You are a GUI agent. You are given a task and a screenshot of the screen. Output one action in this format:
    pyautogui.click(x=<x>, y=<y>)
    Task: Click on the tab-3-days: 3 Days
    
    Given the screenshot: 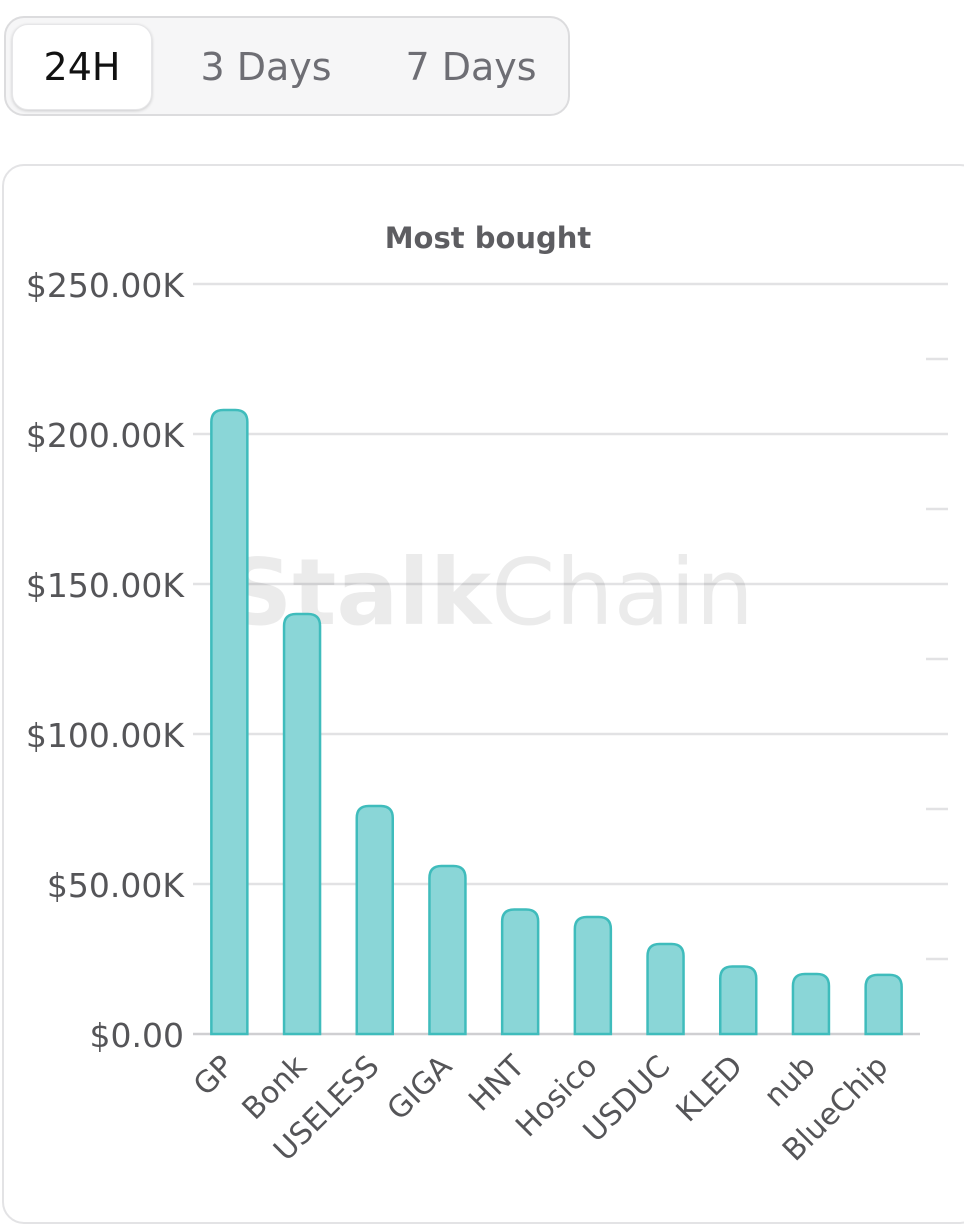 What is the action you would take?
    pyautogui.click(x=266, y=67)
    